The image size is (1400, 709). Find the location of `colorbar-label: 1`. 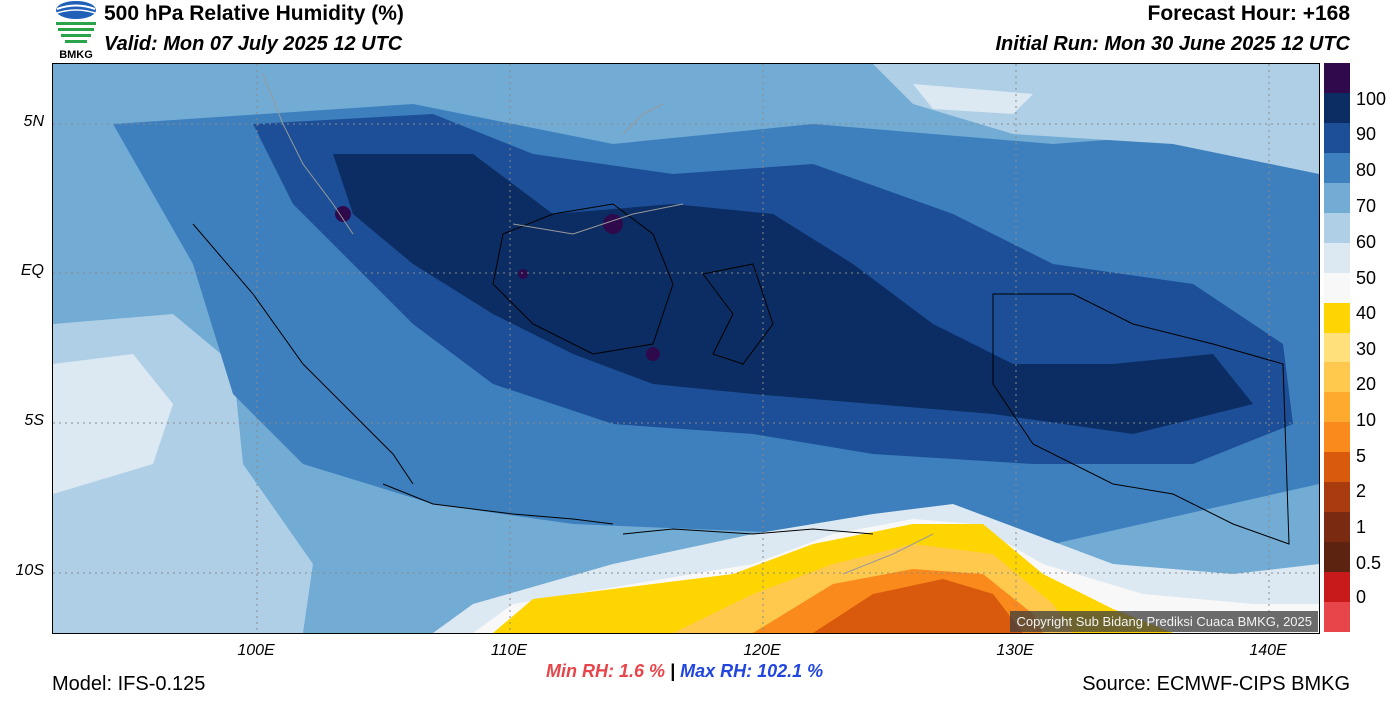

colorbar-label: 1 is located at coordinates (1361, 527).